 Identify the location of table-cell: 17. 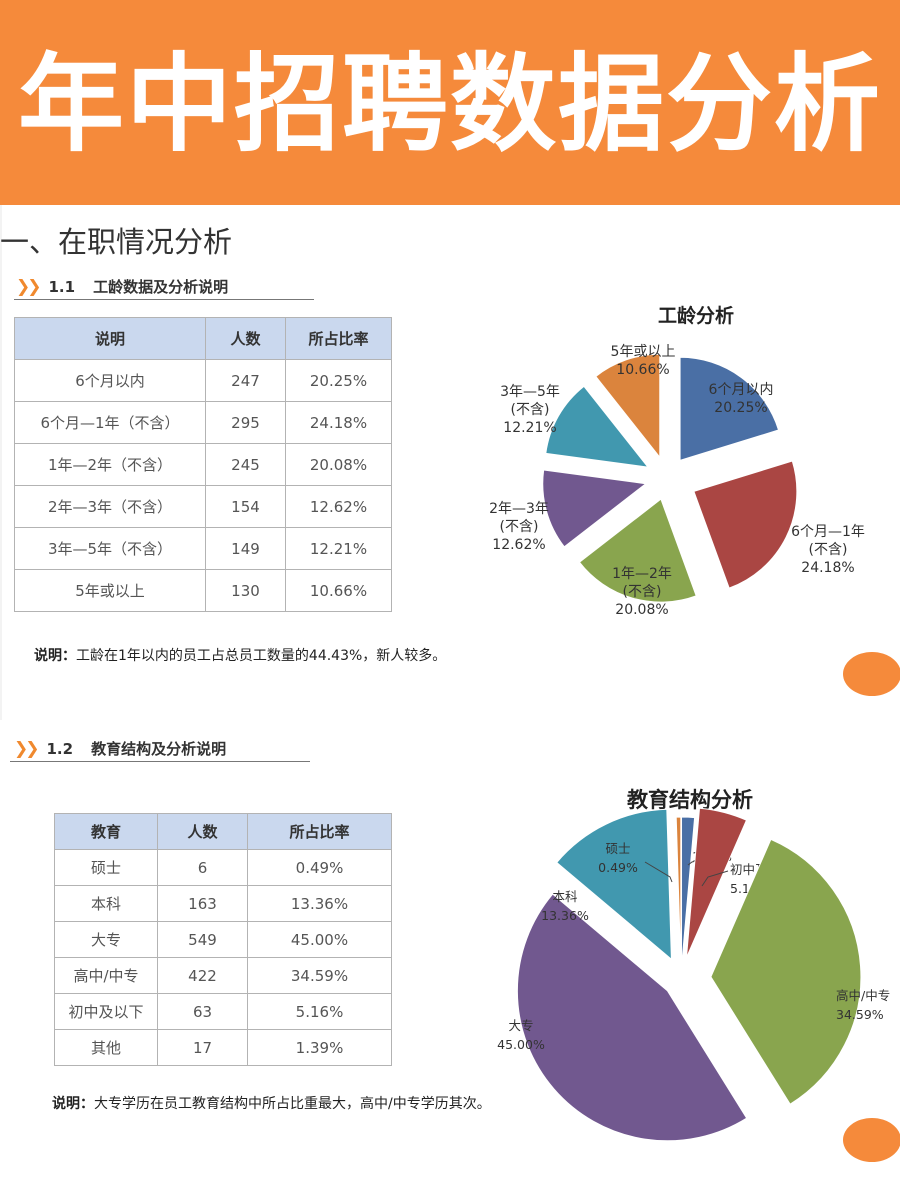
(202, 1047).